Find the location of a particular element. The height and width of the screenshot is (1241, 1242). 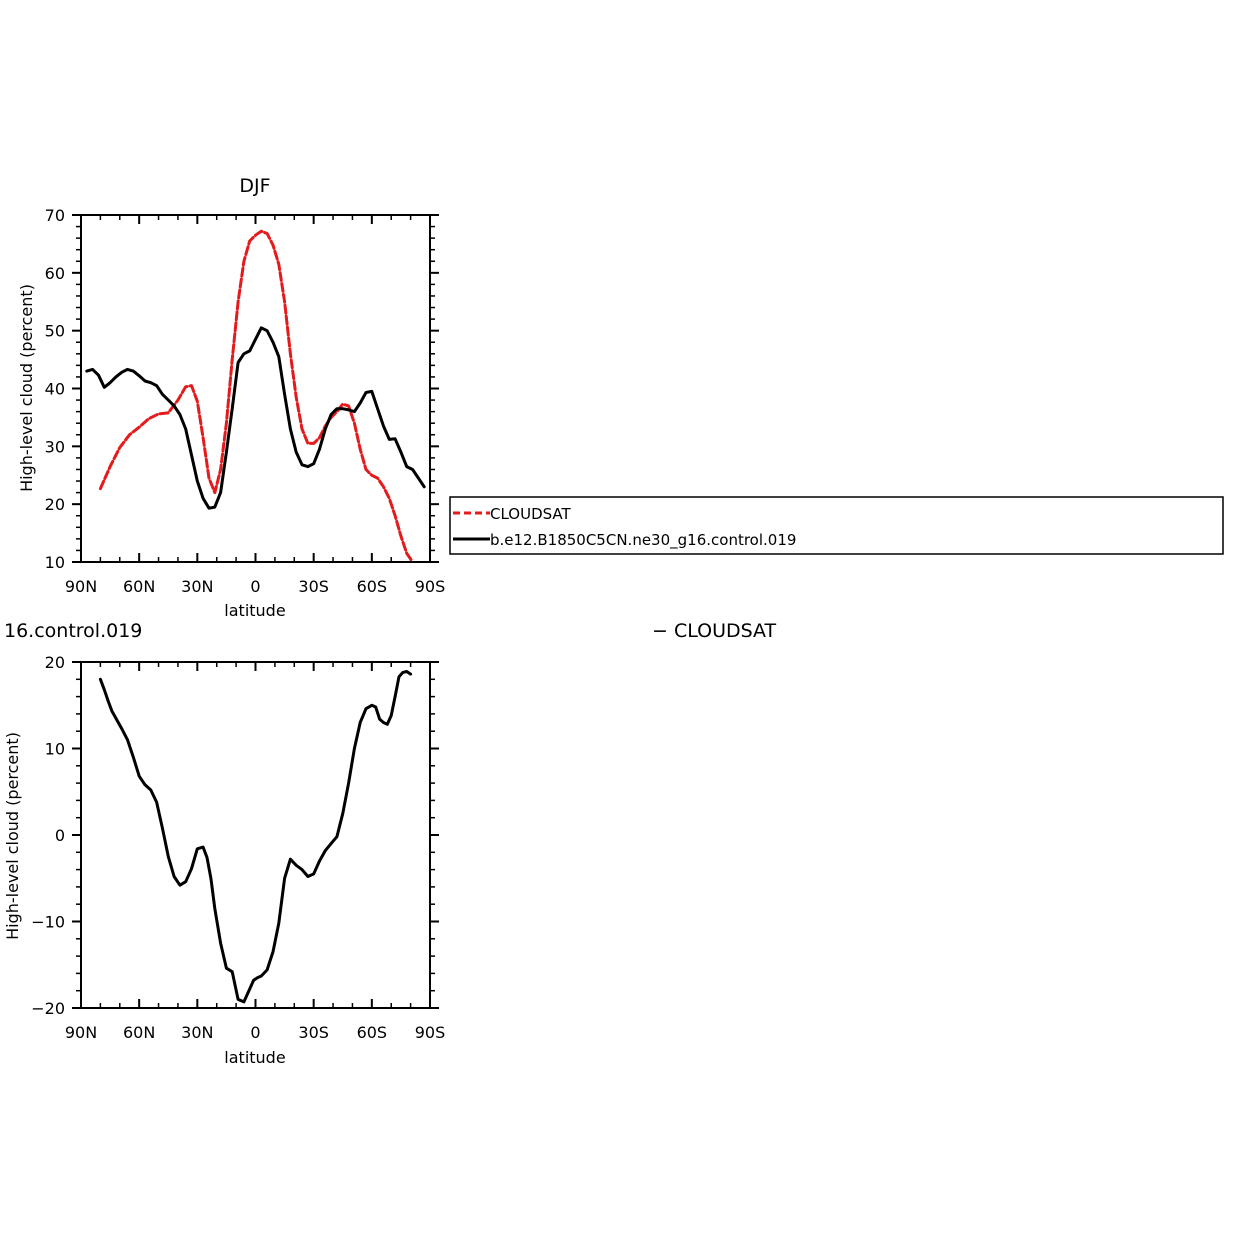

y-tick-label: 50 is located at coordinates (55, 331).